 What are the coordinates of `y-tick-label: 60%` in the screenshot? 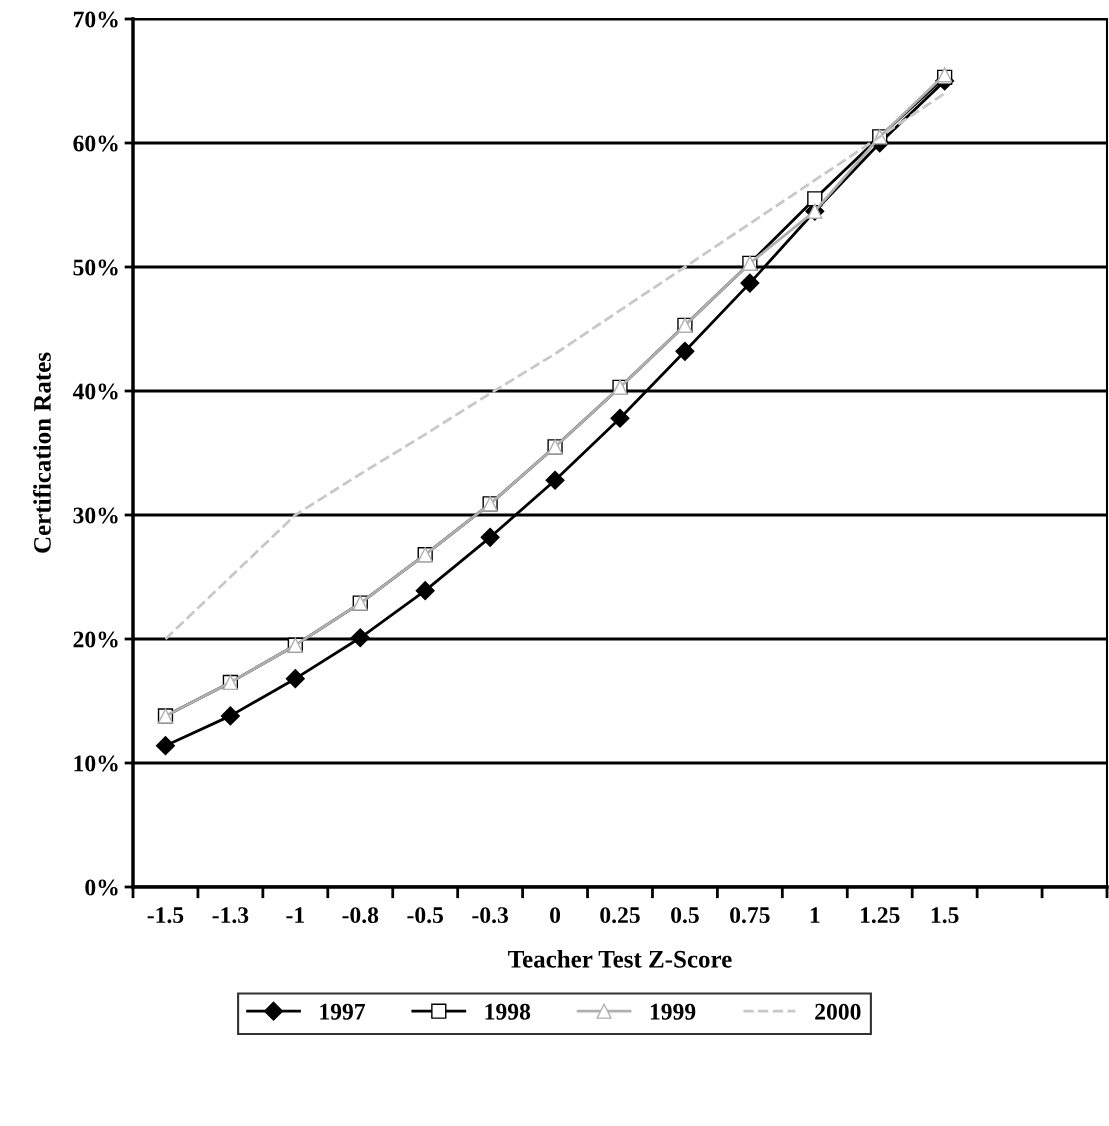 It's located at (95, 143).